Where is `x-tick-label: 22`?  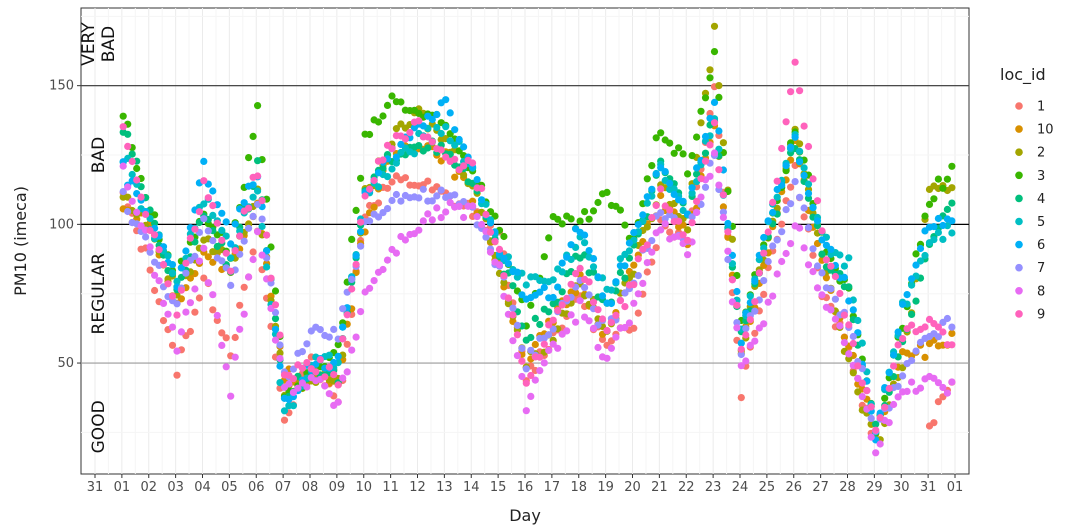 x-tick-label: 22 is located at coordinates (686, 487).